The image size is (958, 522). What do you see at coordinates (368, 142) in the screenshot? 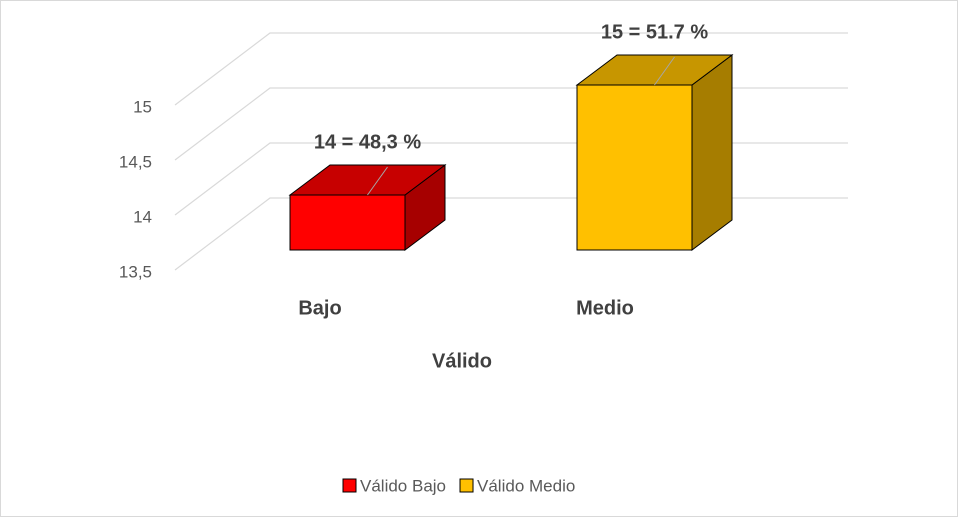
I see `data-label: 14 = 48,3 %` at bounding box center [368, 142].